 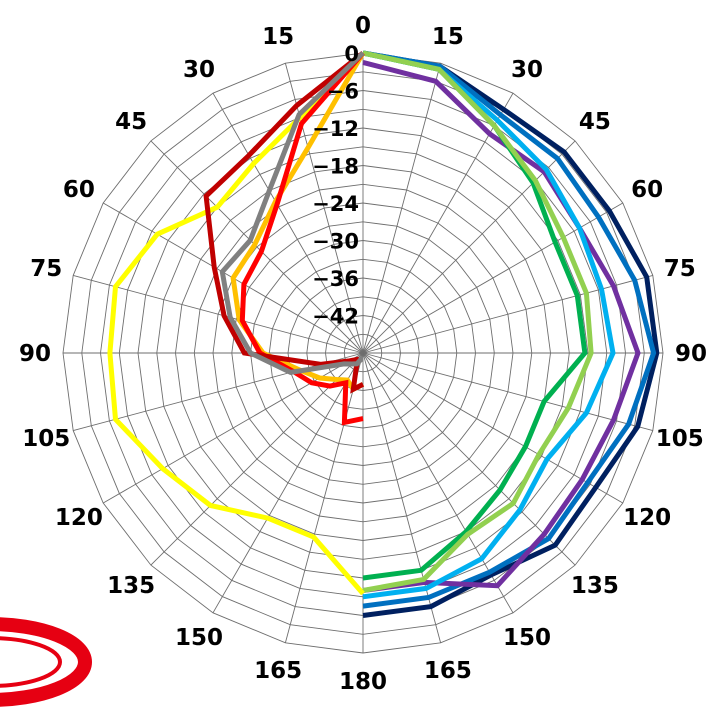 I want to click on radial-tick-label: 0, so click(x=351, y=54).